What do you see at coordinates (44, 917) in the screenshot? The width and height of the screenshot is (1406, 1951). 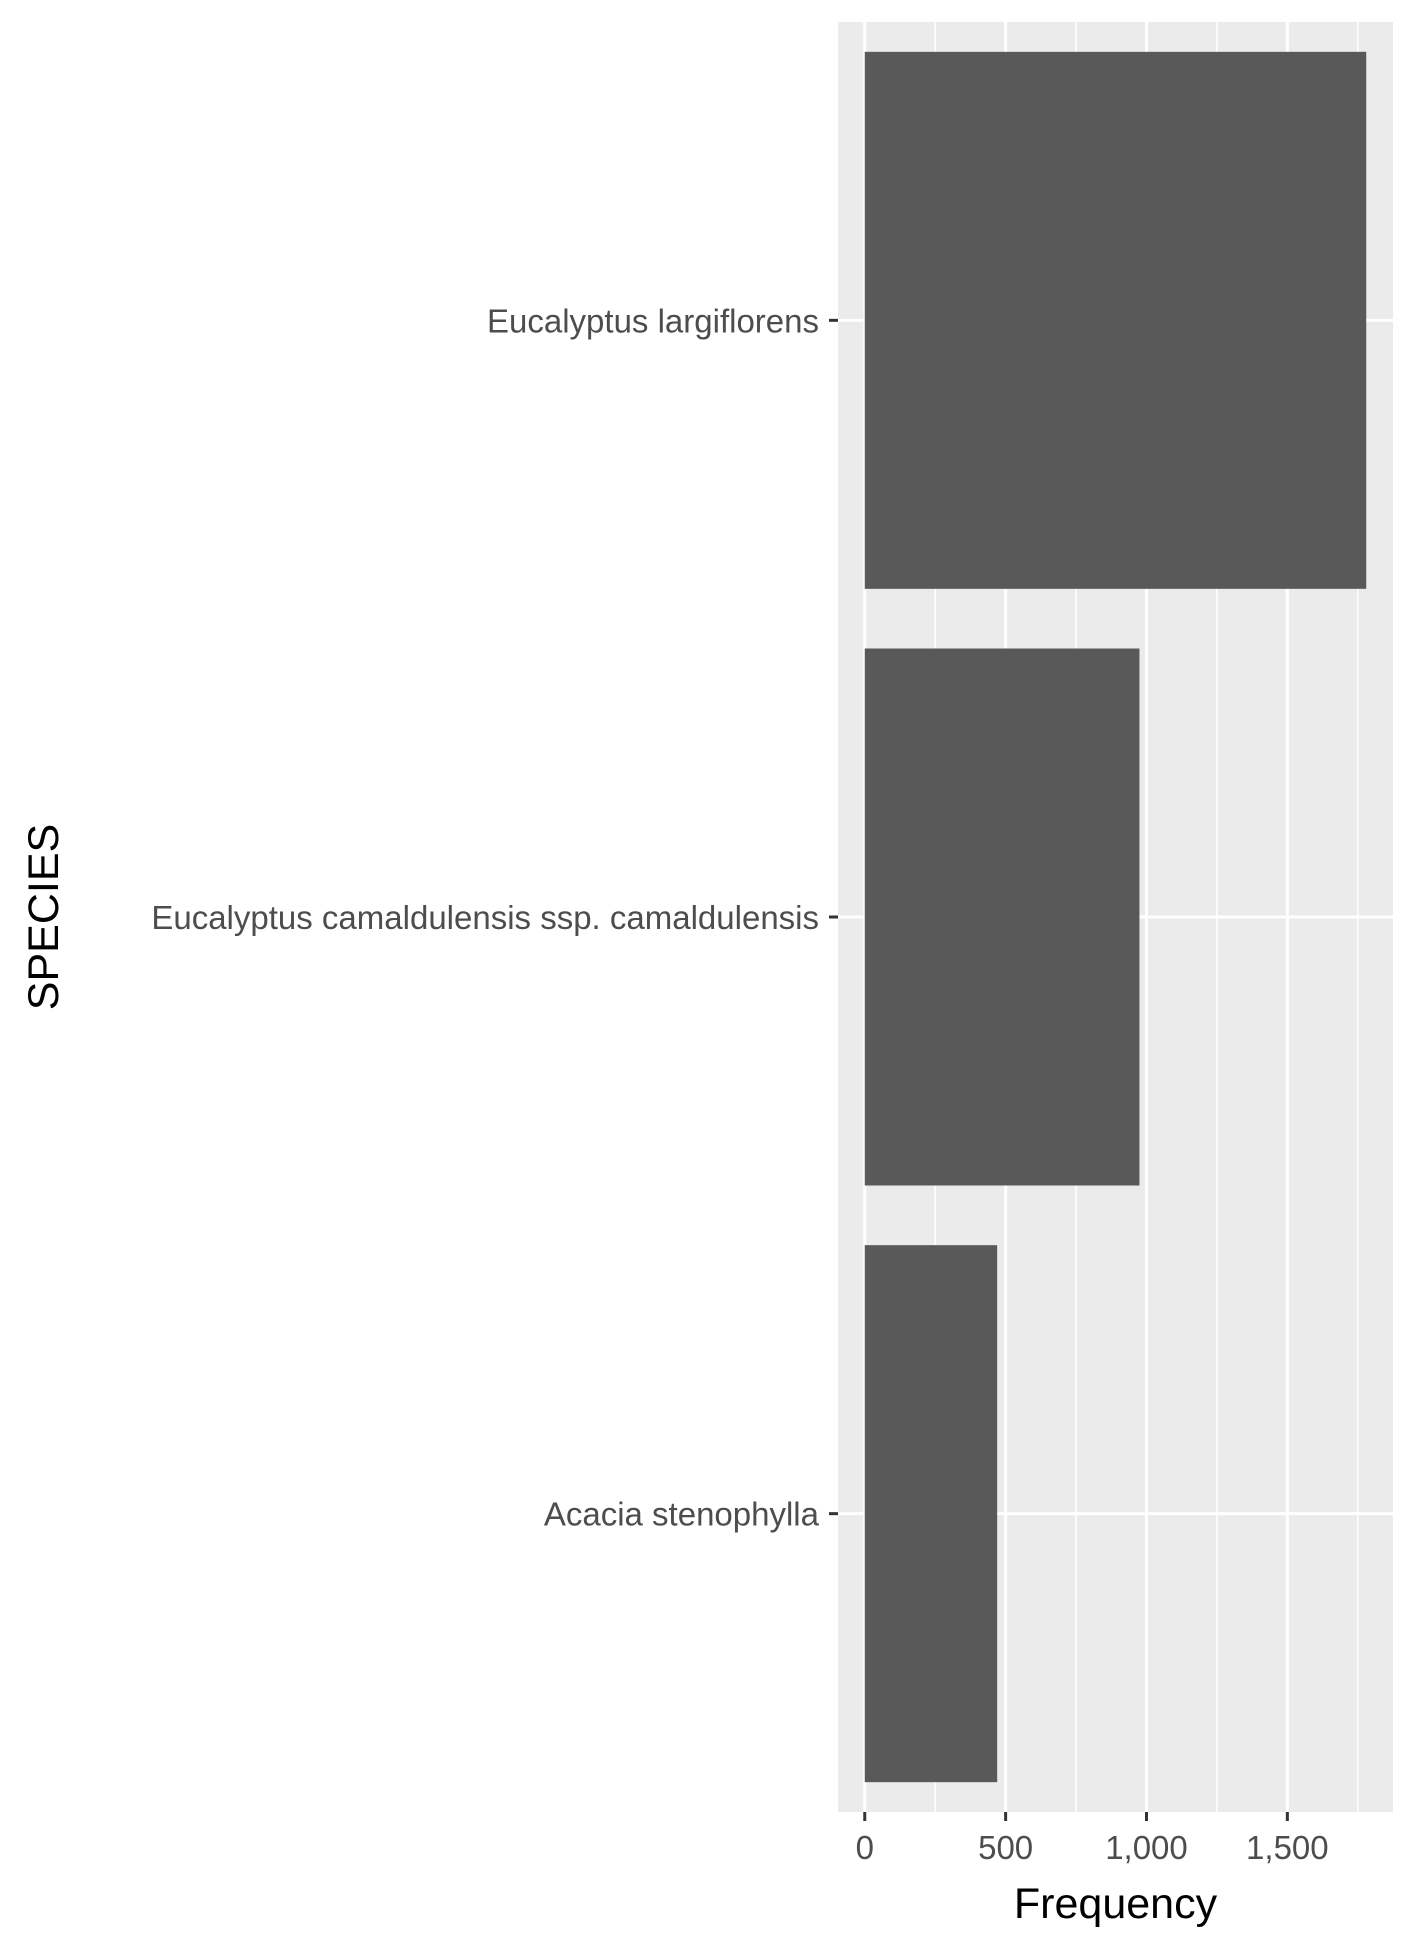 I see `y-axis-title: SPECIES` at bounding box center [44, 917].